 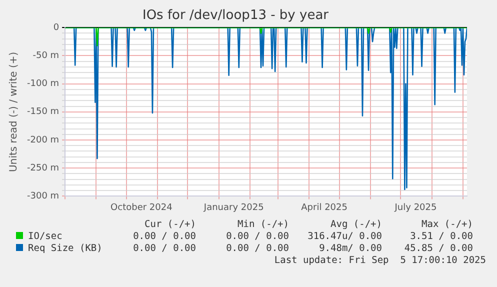 I want to click on legend-label: IO/sec, so click(x=44, y=236).